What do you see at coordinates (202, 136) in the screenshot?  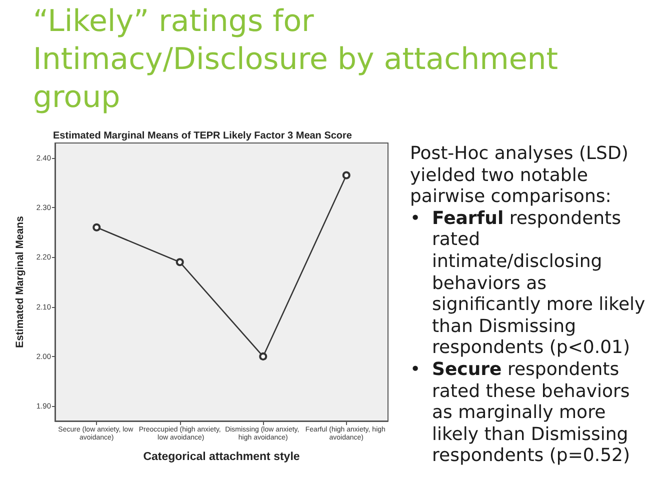 I see `chart-subtitle: Estimated Marginal Means of TEPR Likely Factor 3 Mean Score` at bounding box center [202, 136].